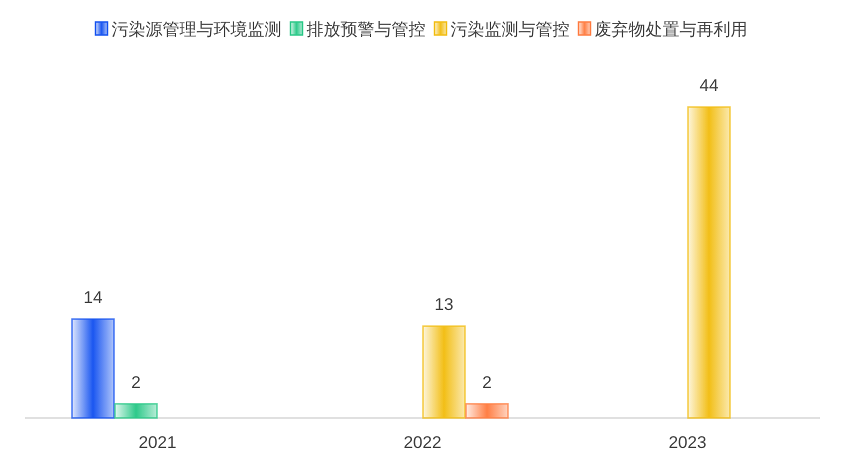 Image resolution: width=842 pixels, height=469 pixels. Describe the element at coordinates (510, 29) in the screenshot. I see `legend-label: 污染监测与管控` at that location.